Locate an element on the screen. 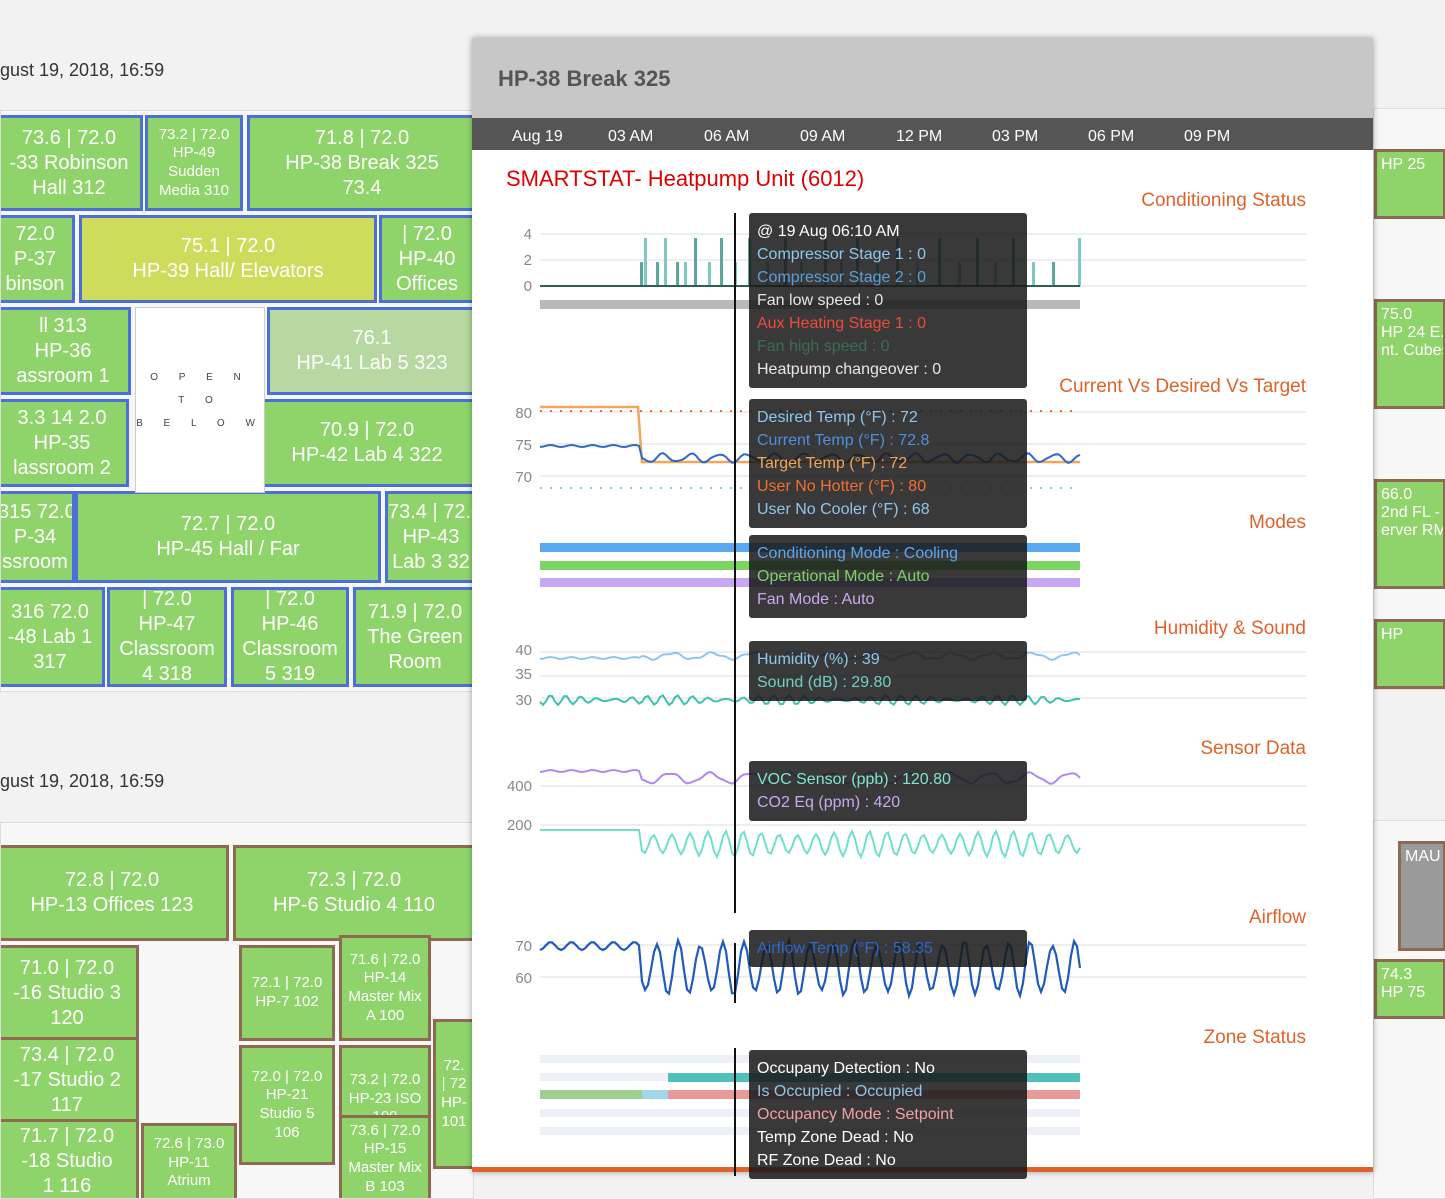  tooltip-row: Target Temp (°F) : 72 is located at coordinates (832, 463).